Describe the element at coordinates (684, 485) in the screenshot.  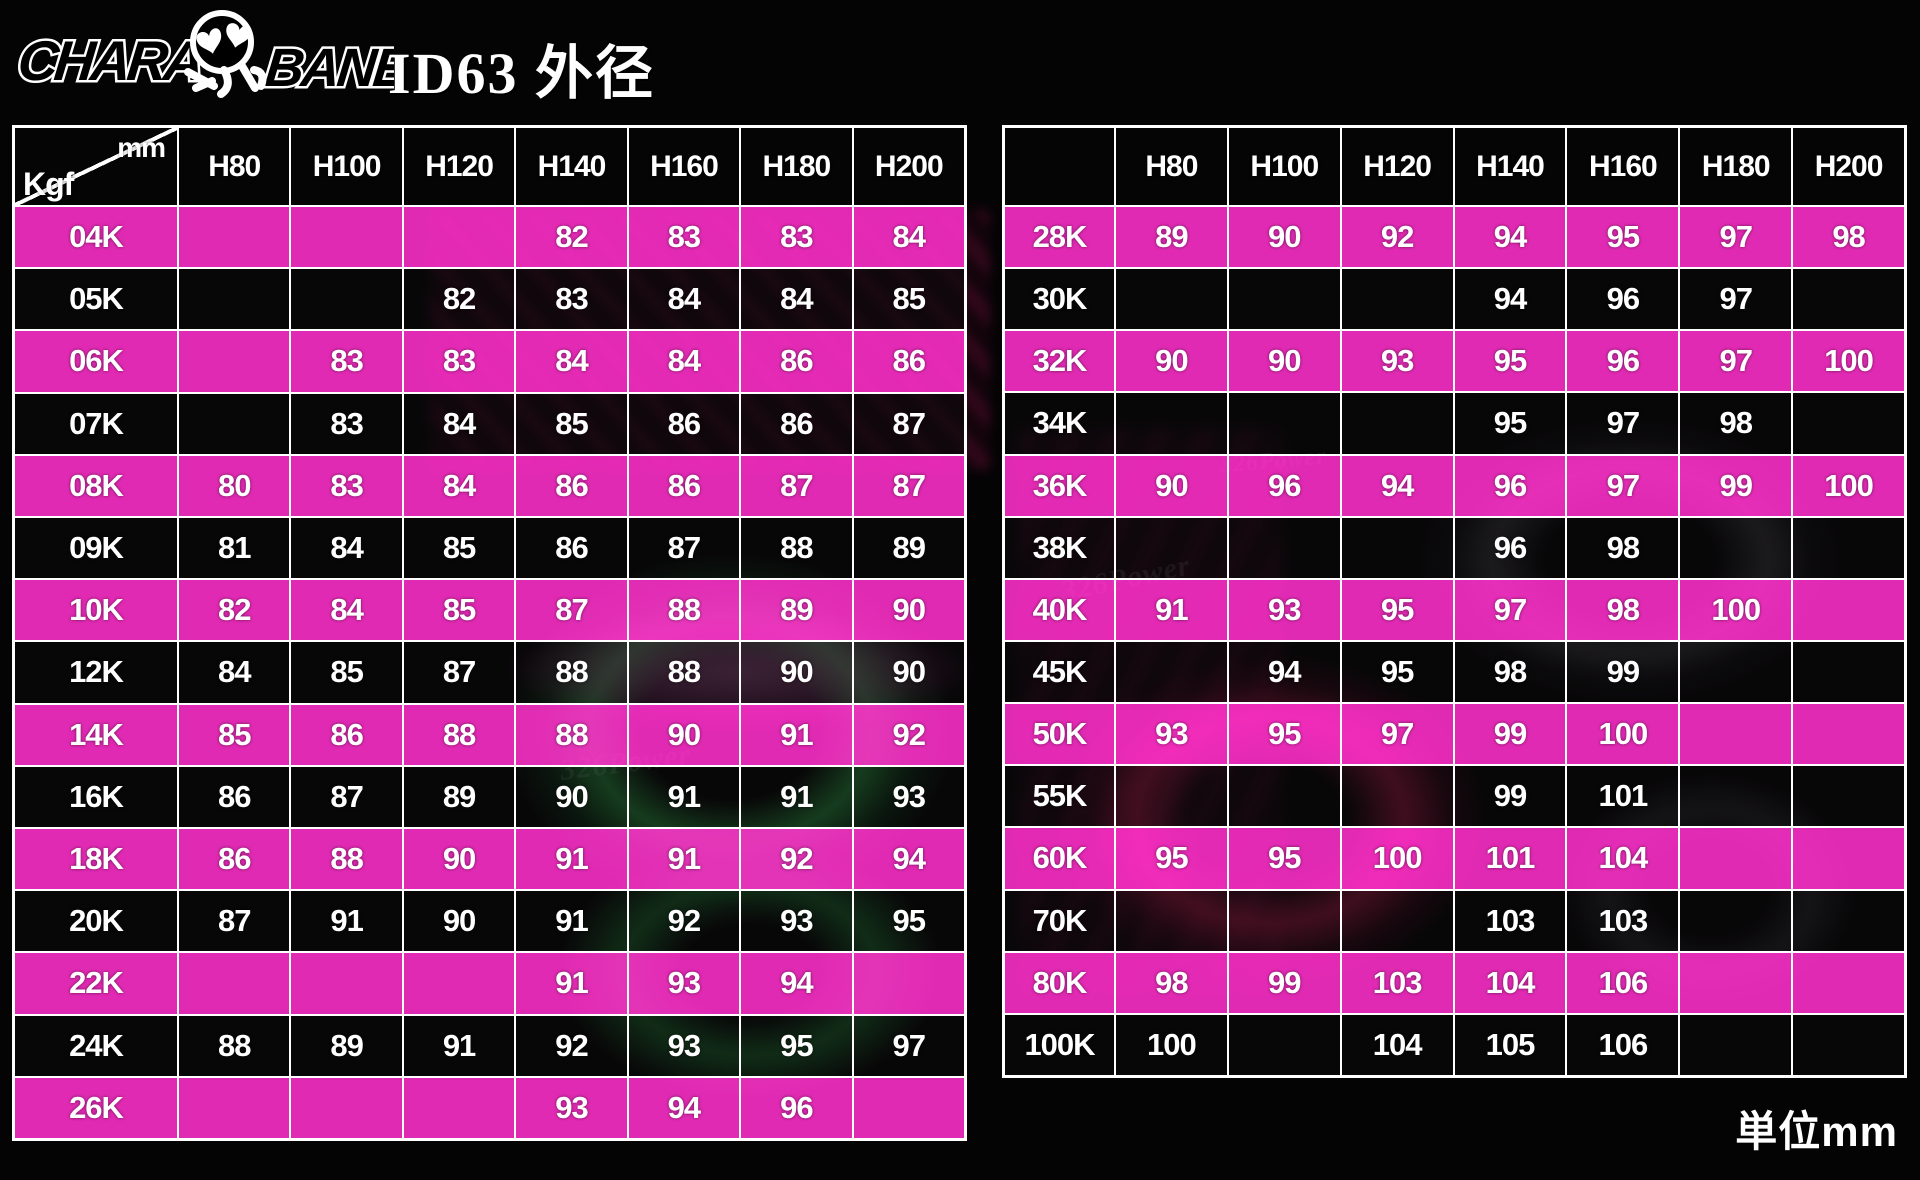
I see `cell-08k-h160: 86` at that location.